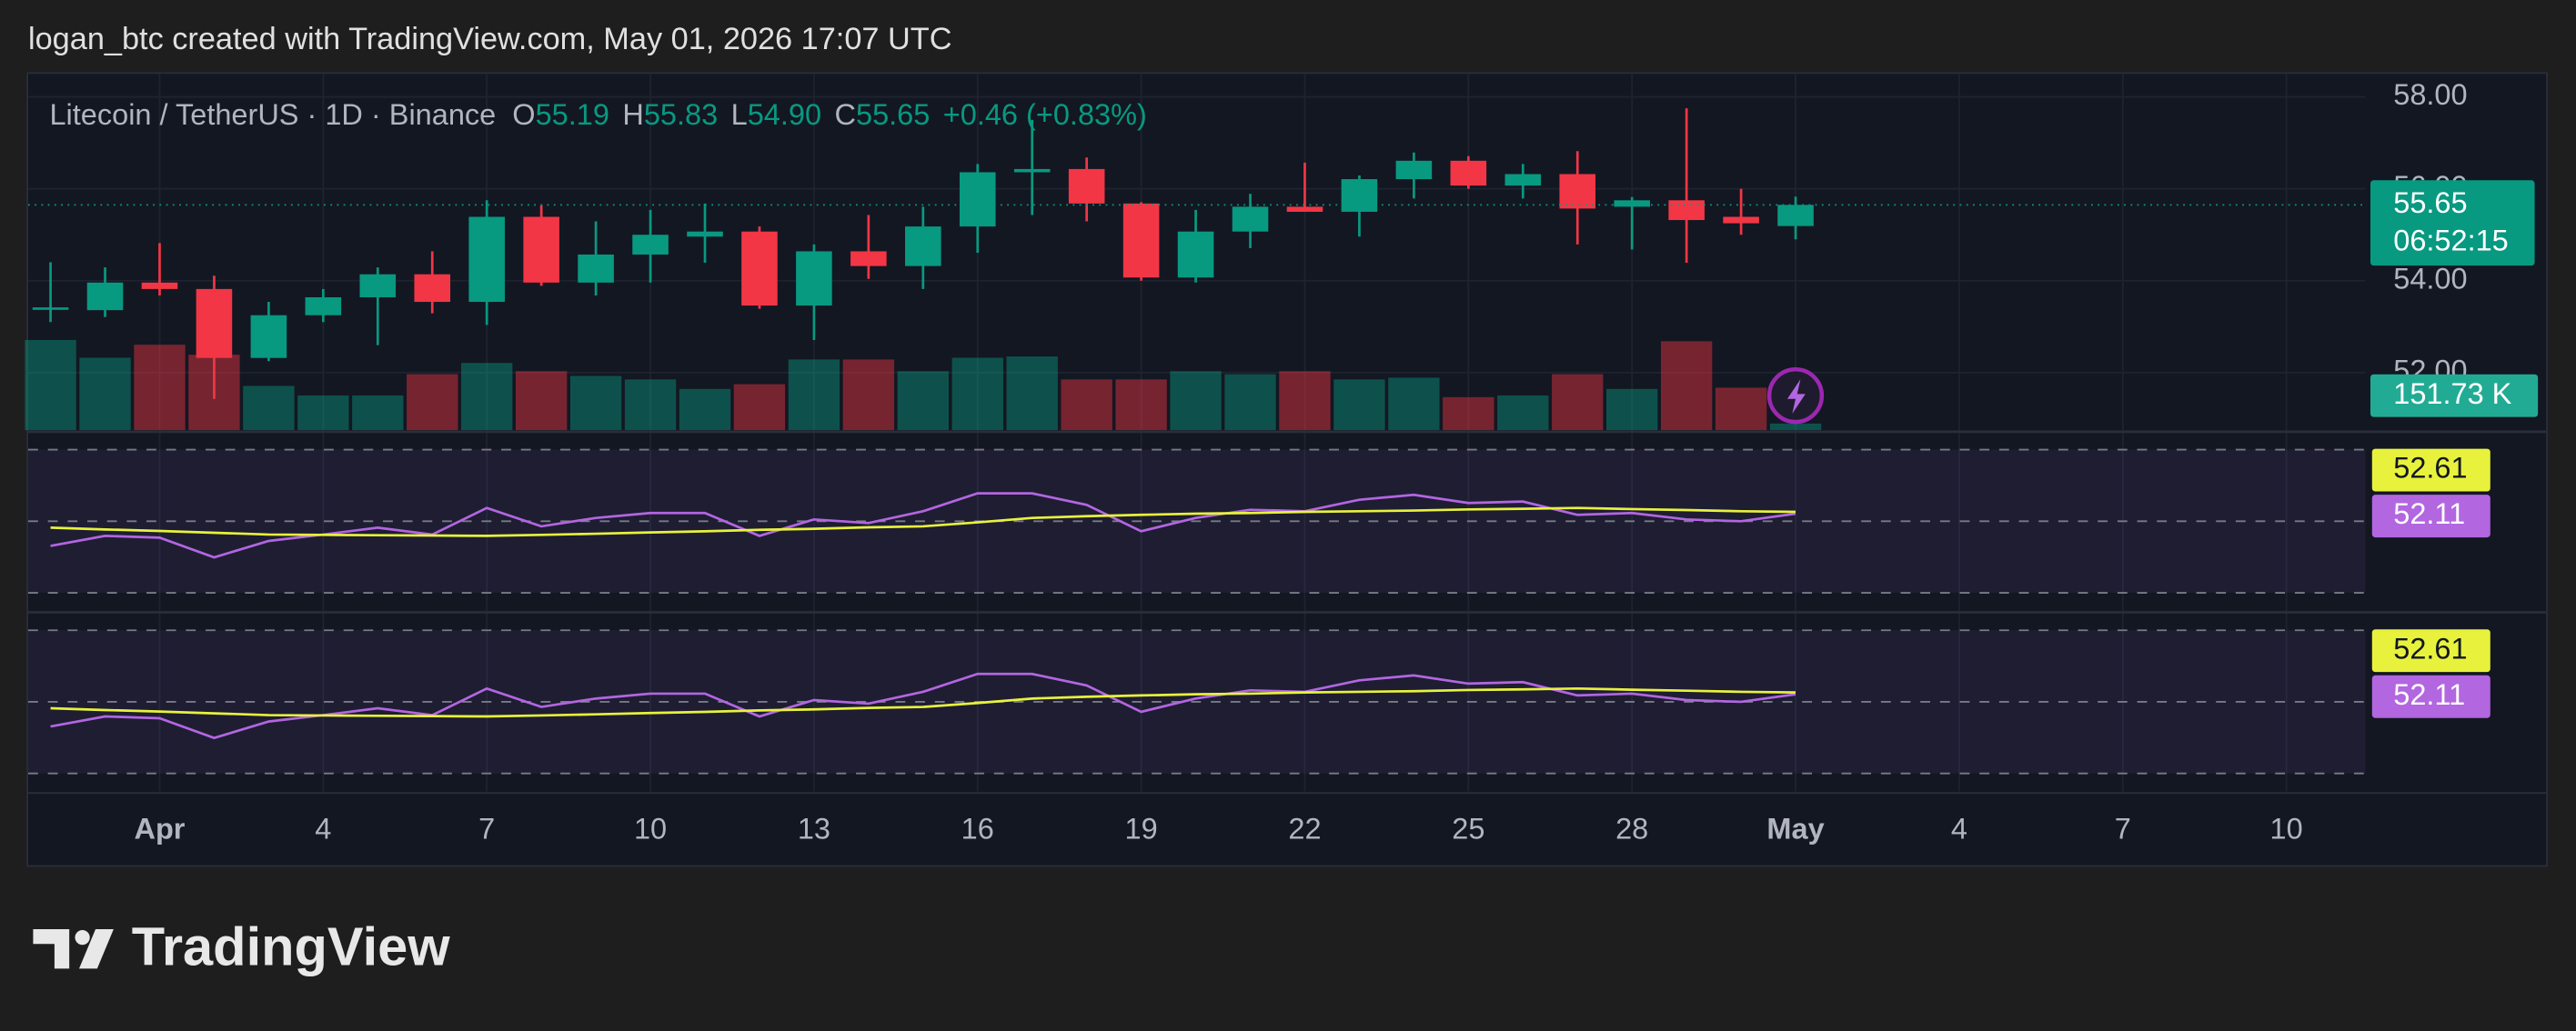 The width and height of the screenshot is (2576, 1031). What do you see at coordinates (2286, 828) in the screenshot?
I see `x-tick-label: 10` at bounding box center [2286, 828].